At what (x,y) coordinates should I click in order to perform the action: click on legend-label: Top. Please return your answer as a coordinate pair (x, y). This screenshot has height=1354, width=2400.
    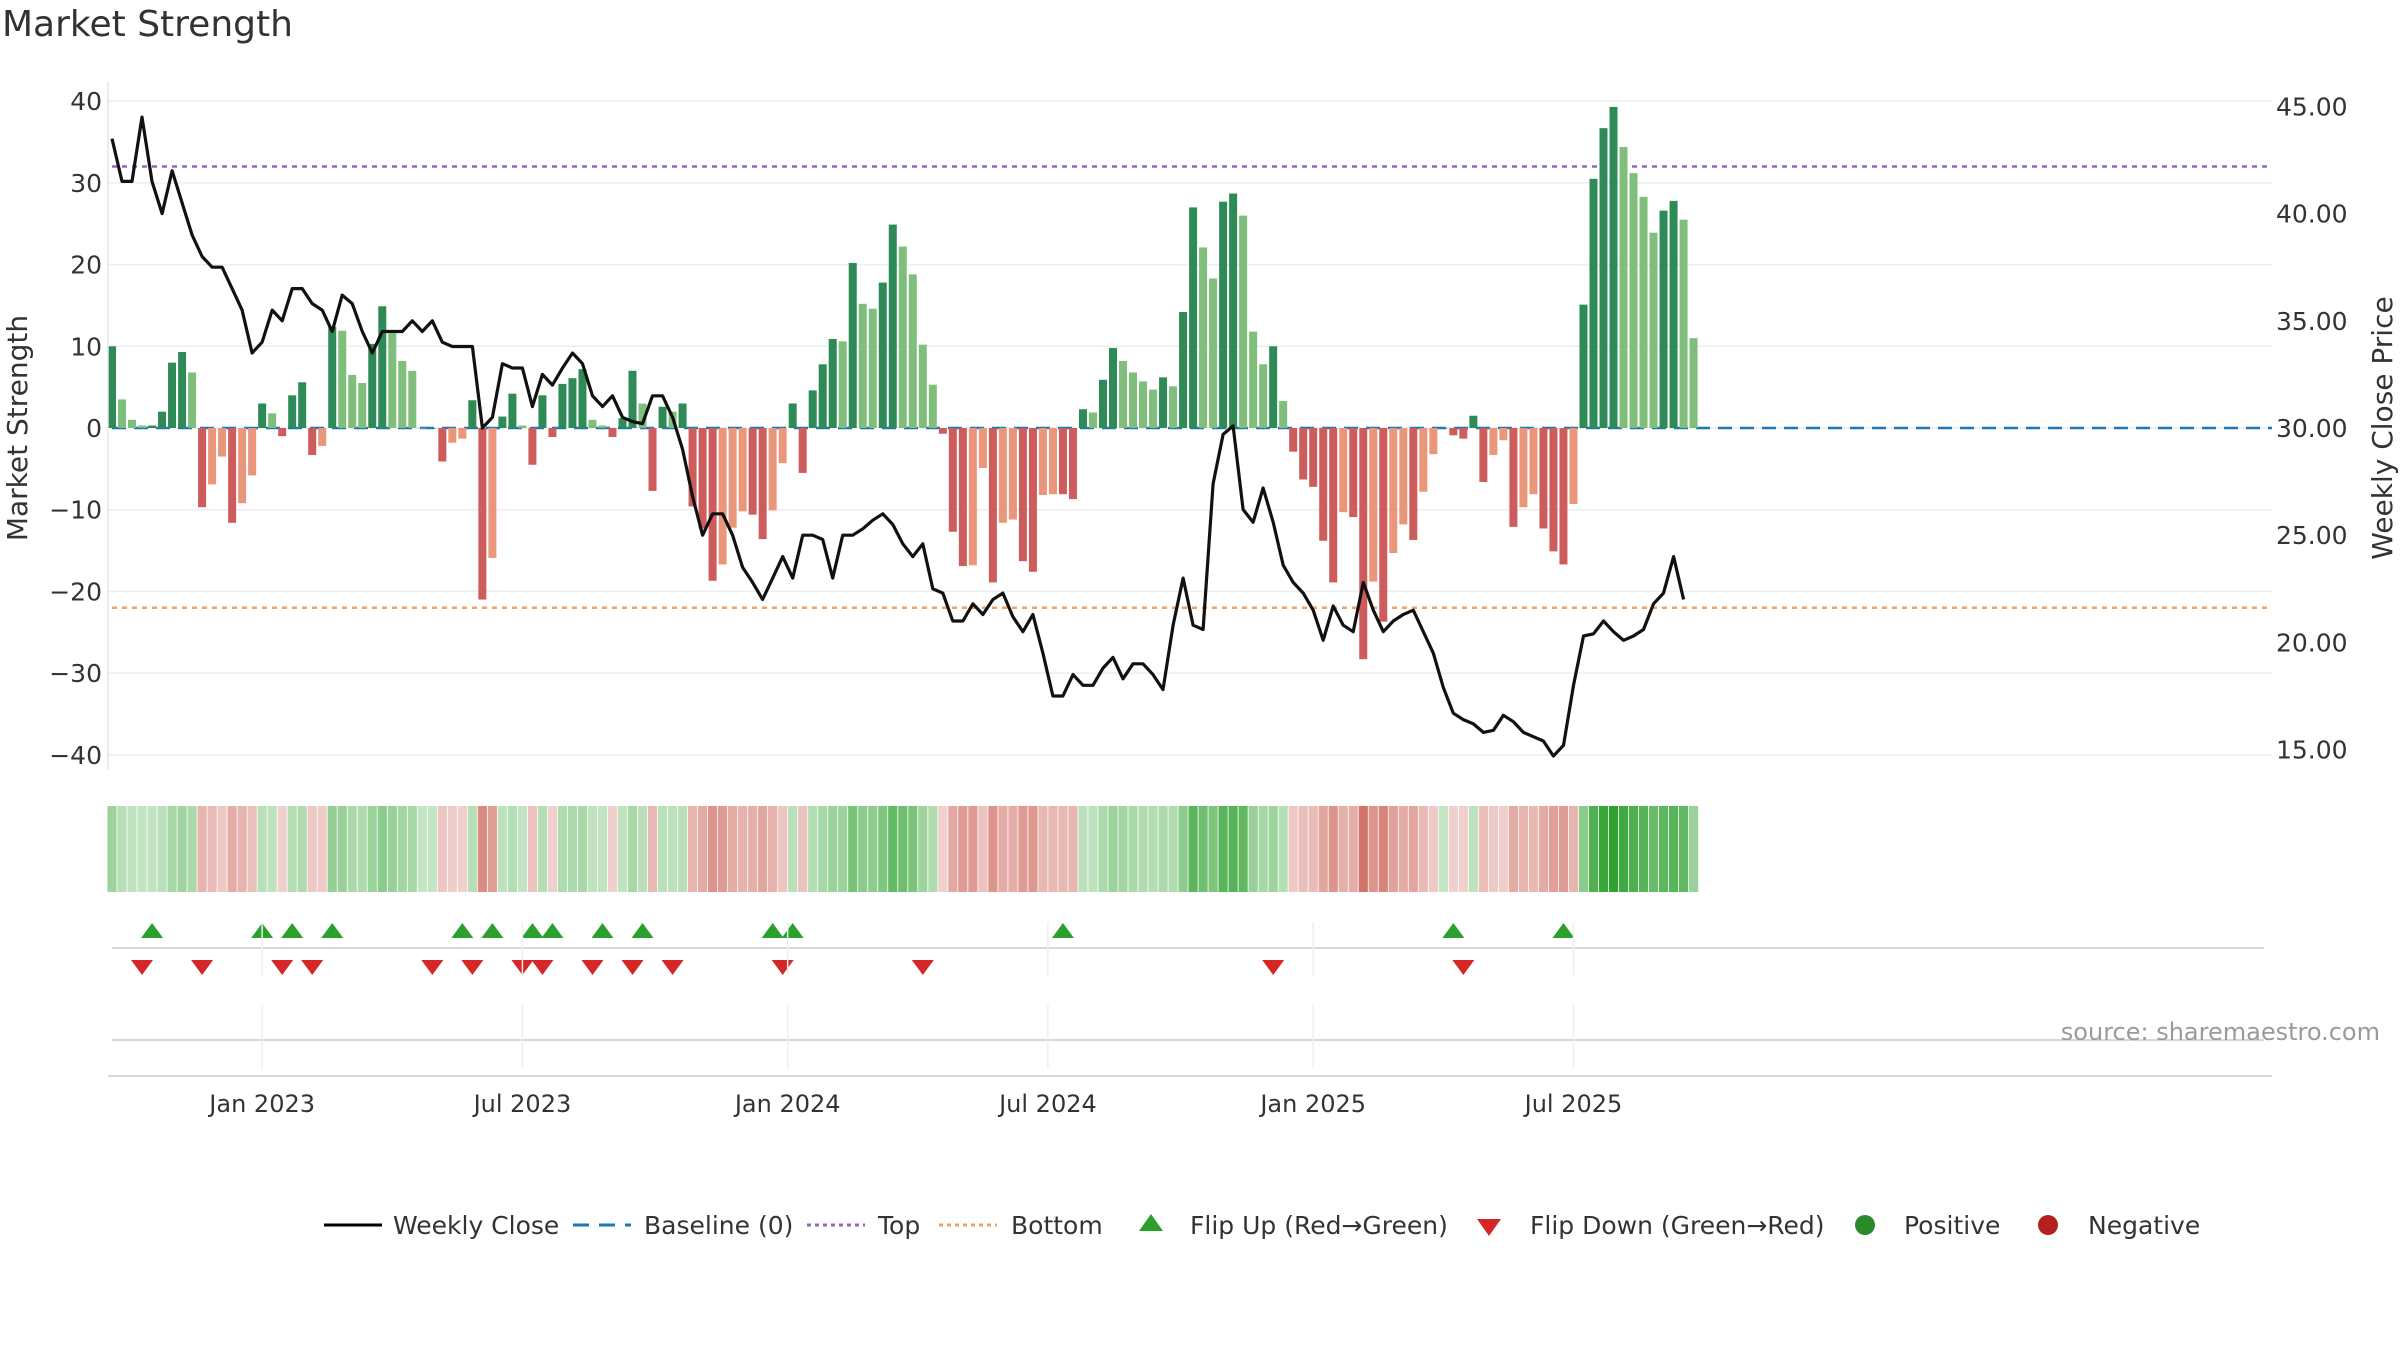
    Looking at the image, I should click on (898, 1225).